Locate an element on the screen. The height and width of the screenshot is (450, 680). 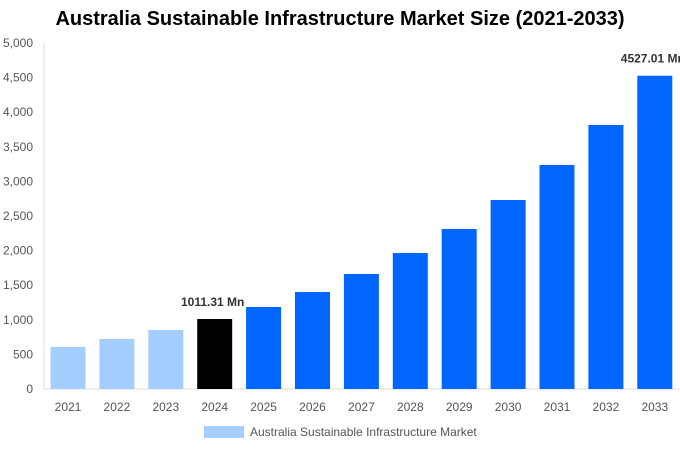
x-tick-label: 2027 is located at coordinates (361, 407).